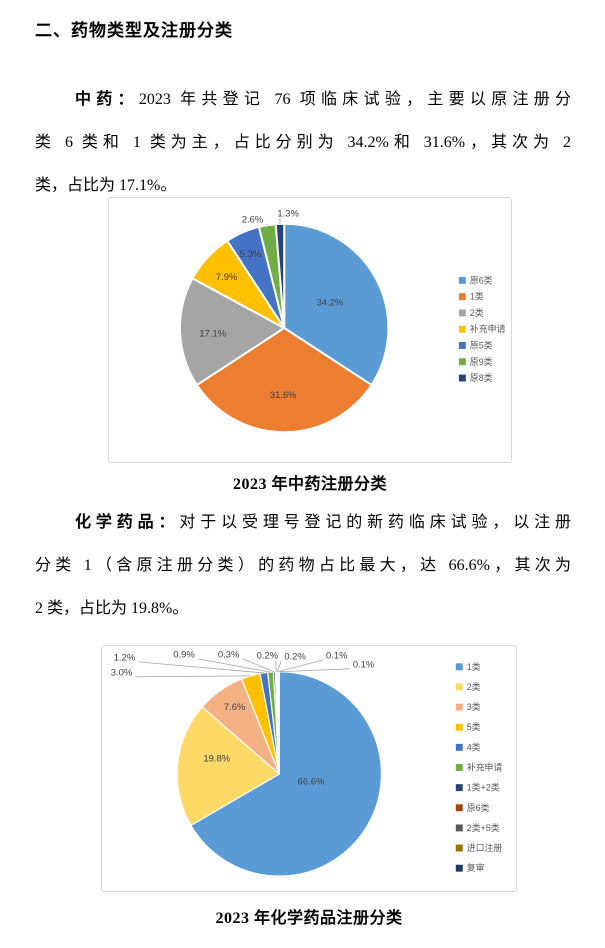  Describe the element at coordinates (251, 253) in the screenshot. I see `pie-label-原5类: 5.3%` at that location.